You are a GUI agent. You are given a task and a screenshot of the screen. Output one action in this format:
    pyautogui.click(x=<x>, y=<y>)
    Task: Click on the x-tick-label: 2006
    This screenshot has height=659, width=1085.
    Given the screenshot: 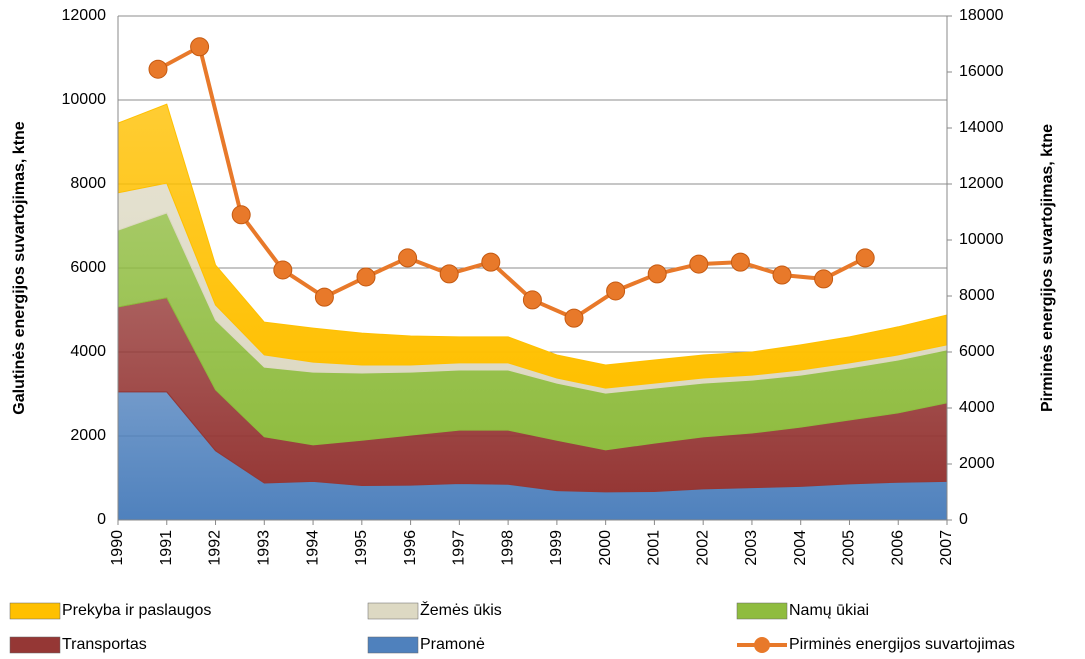 What is the action you would take?
    pyautogui.click(x=897, y=548)
    